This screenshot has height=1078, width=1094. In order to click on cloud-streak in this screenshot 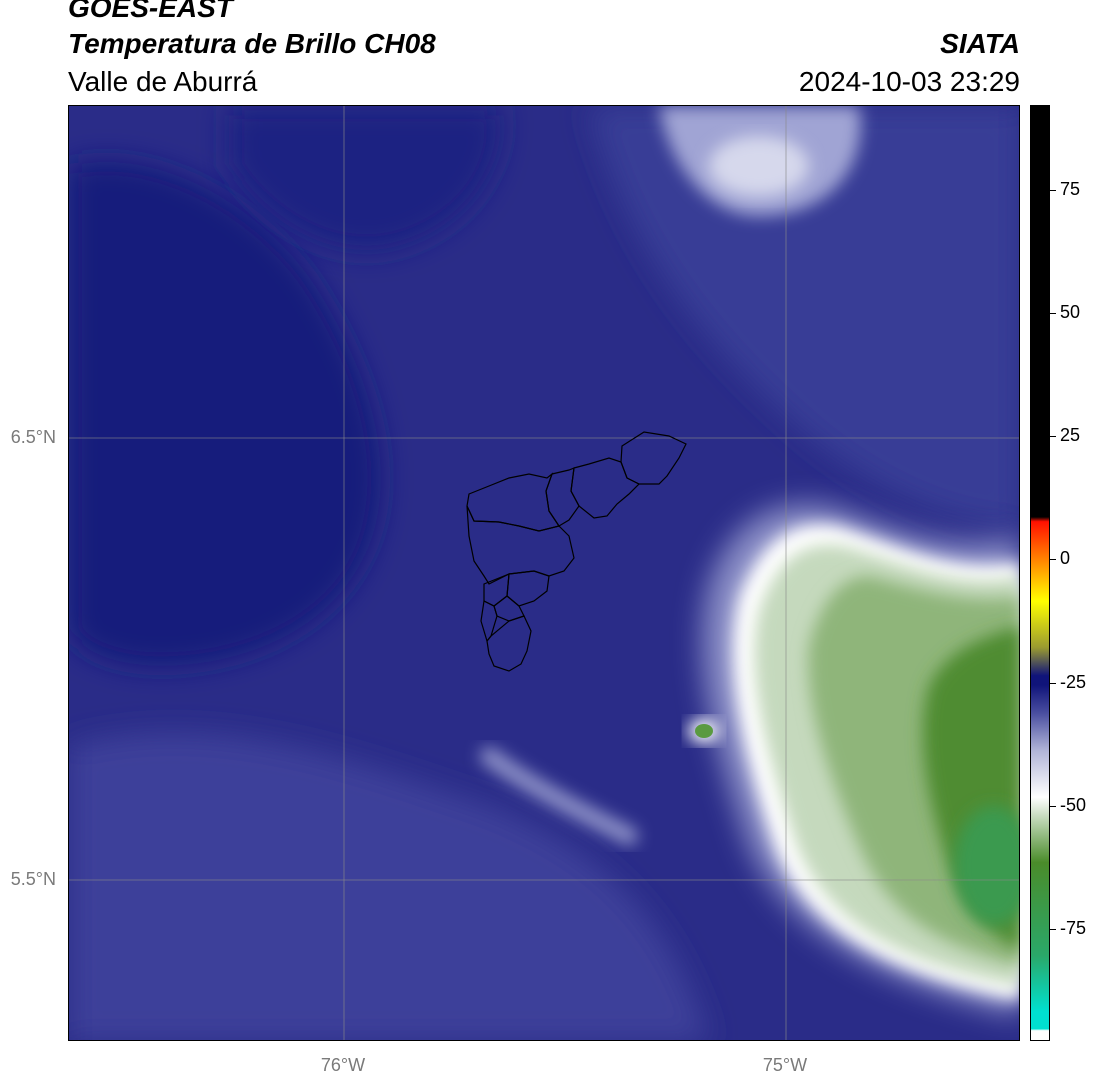, I will do `click(559, 796)`.